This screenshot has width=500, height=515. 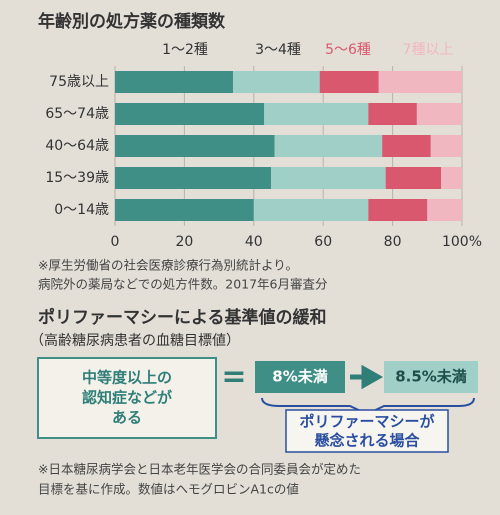 What do you see at coordinates (127, 418) in the screenshot?
I see `condition-text: ある` at bounding box center [127, 418].